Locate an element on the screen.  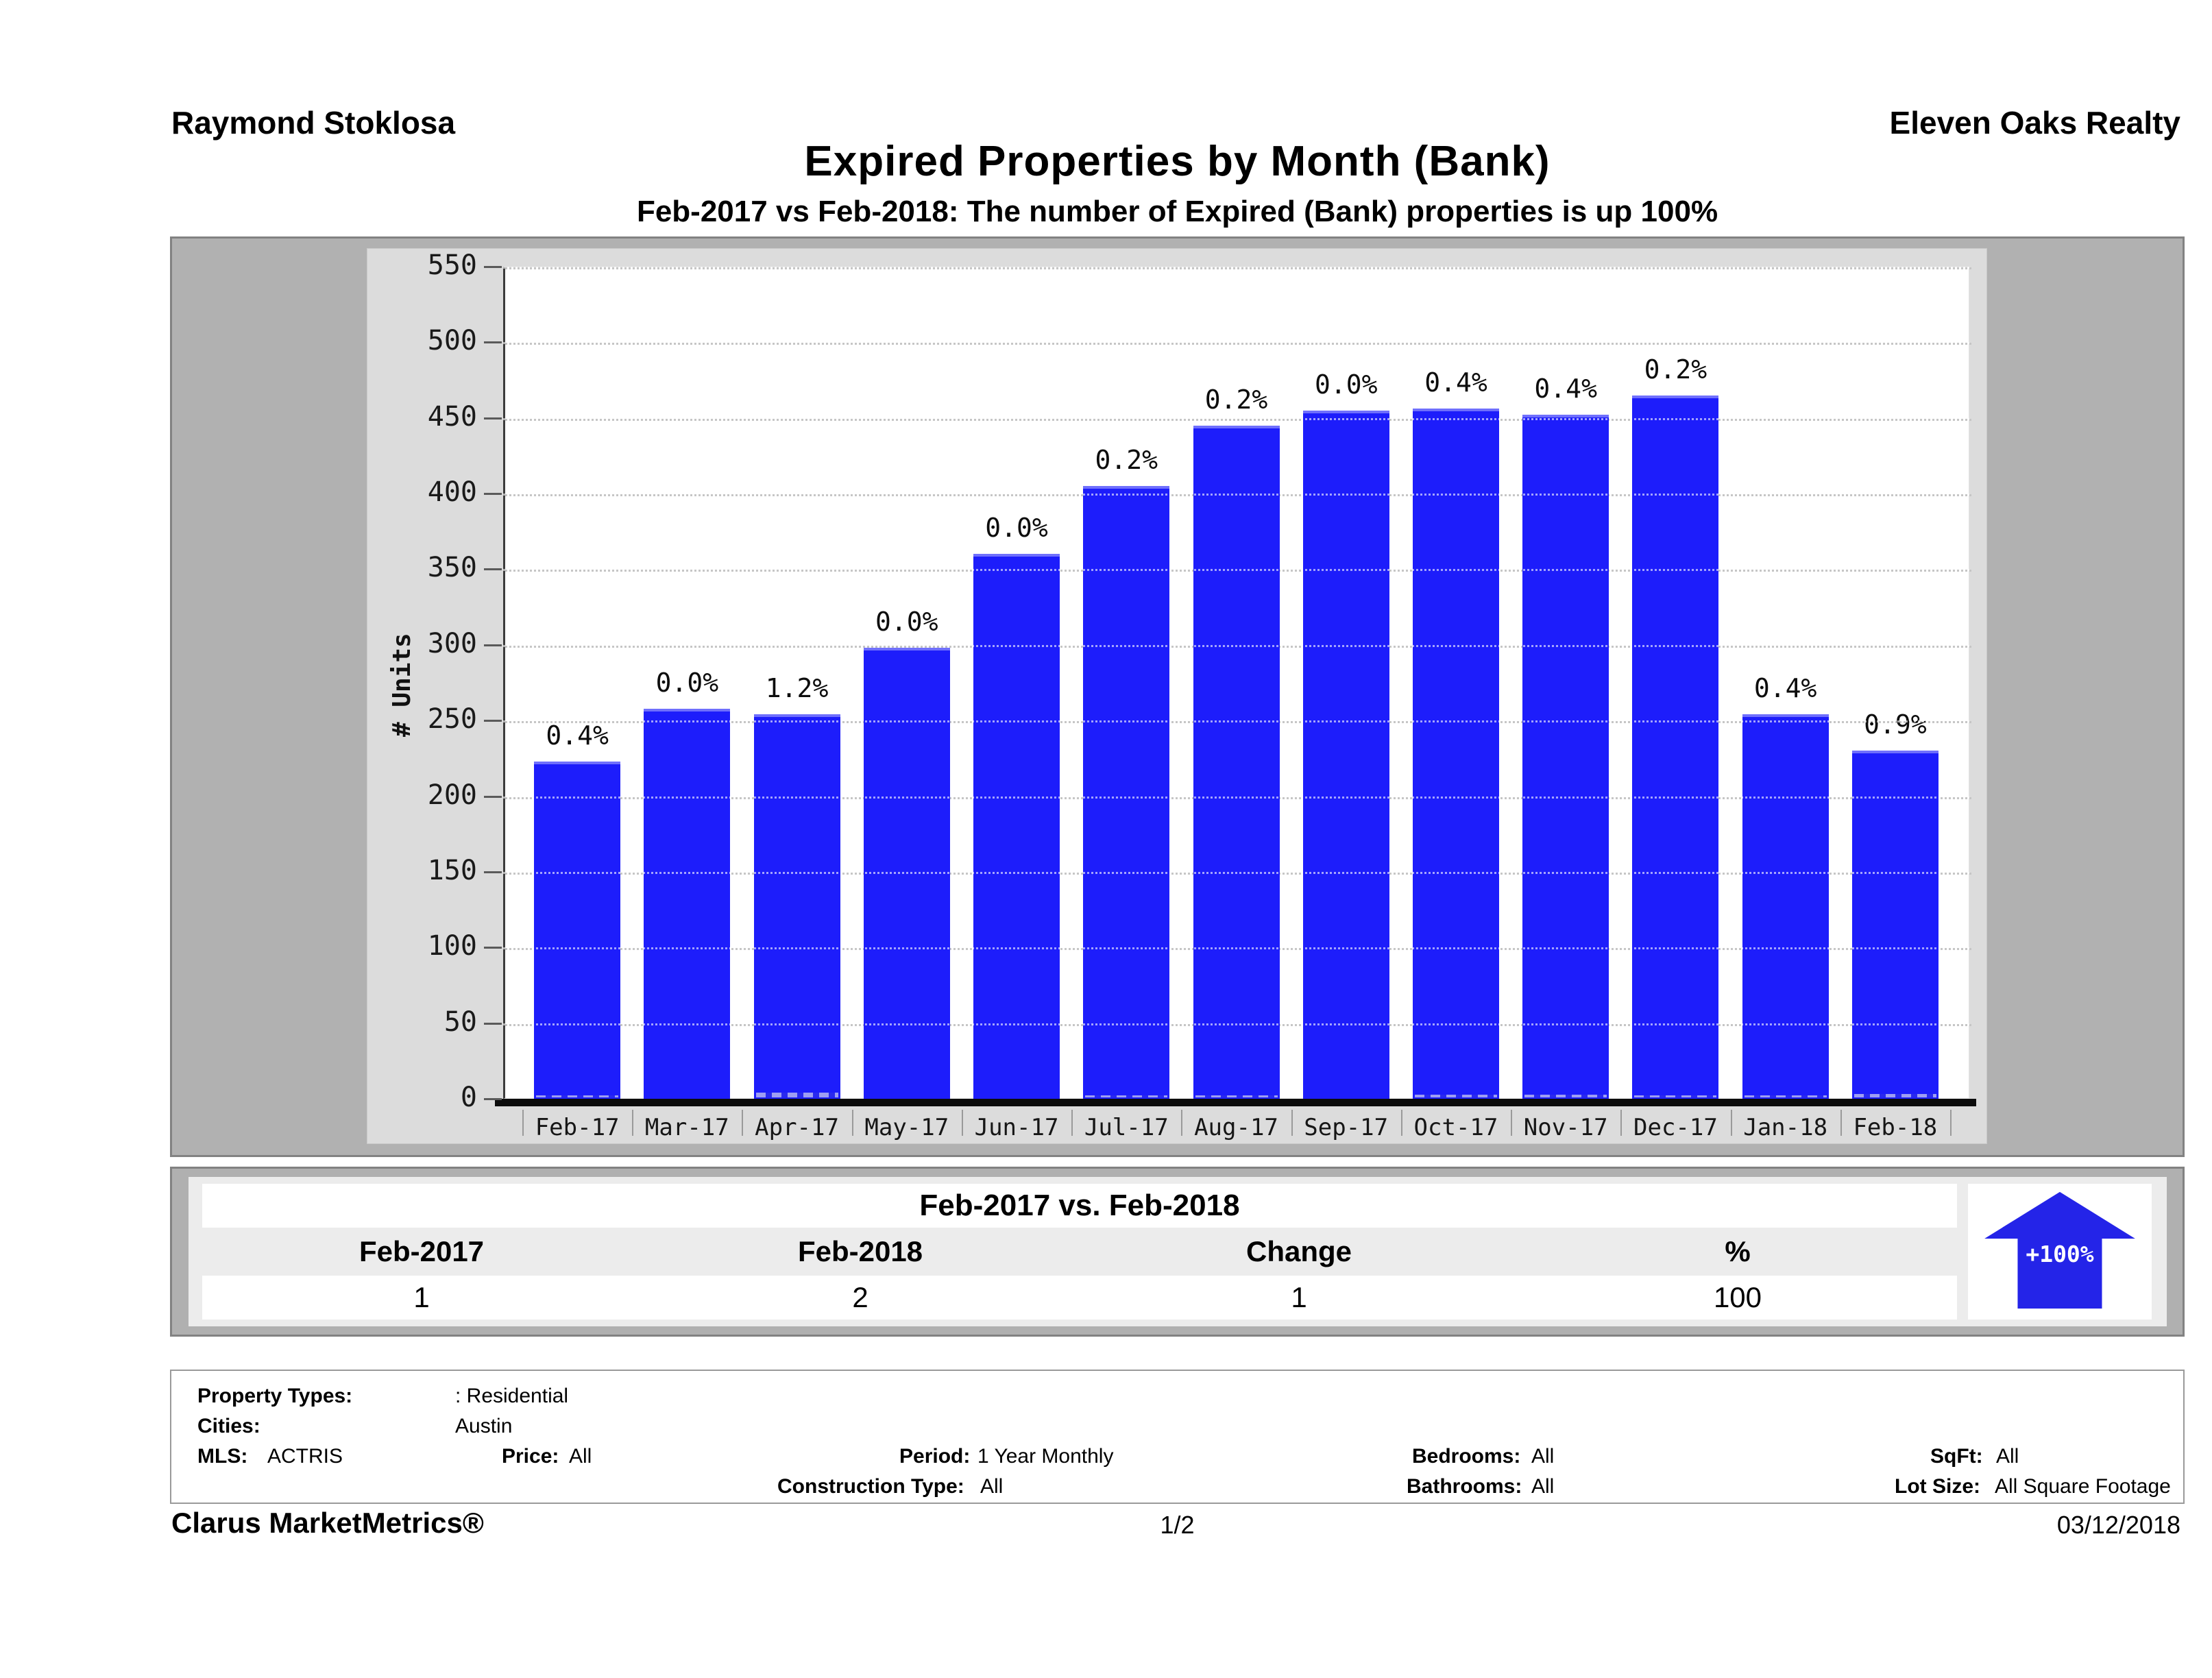
y-tick-label: 550 is located at coordinates (452, 265).